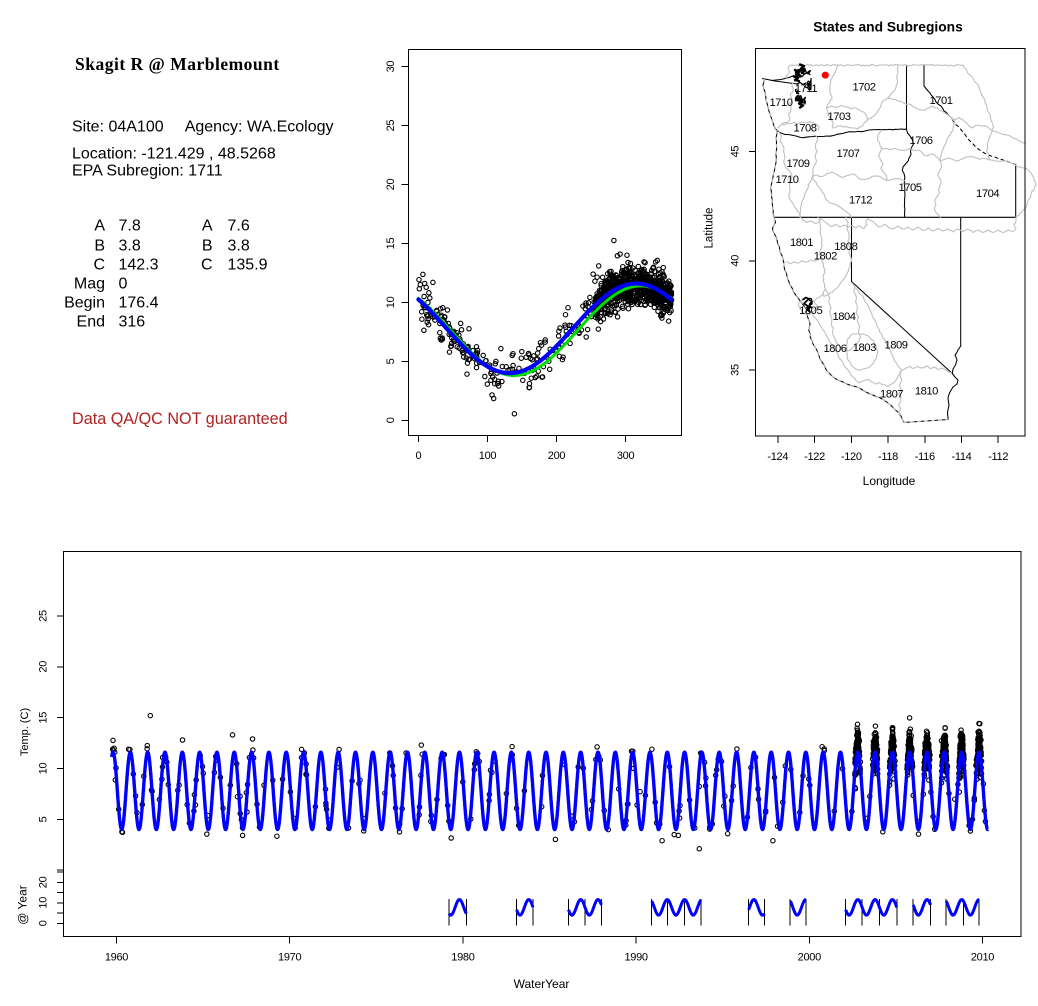  Describe the element at coordinates (248, 265) in the screenshot. I see `svg-text: 135.9` at that location.